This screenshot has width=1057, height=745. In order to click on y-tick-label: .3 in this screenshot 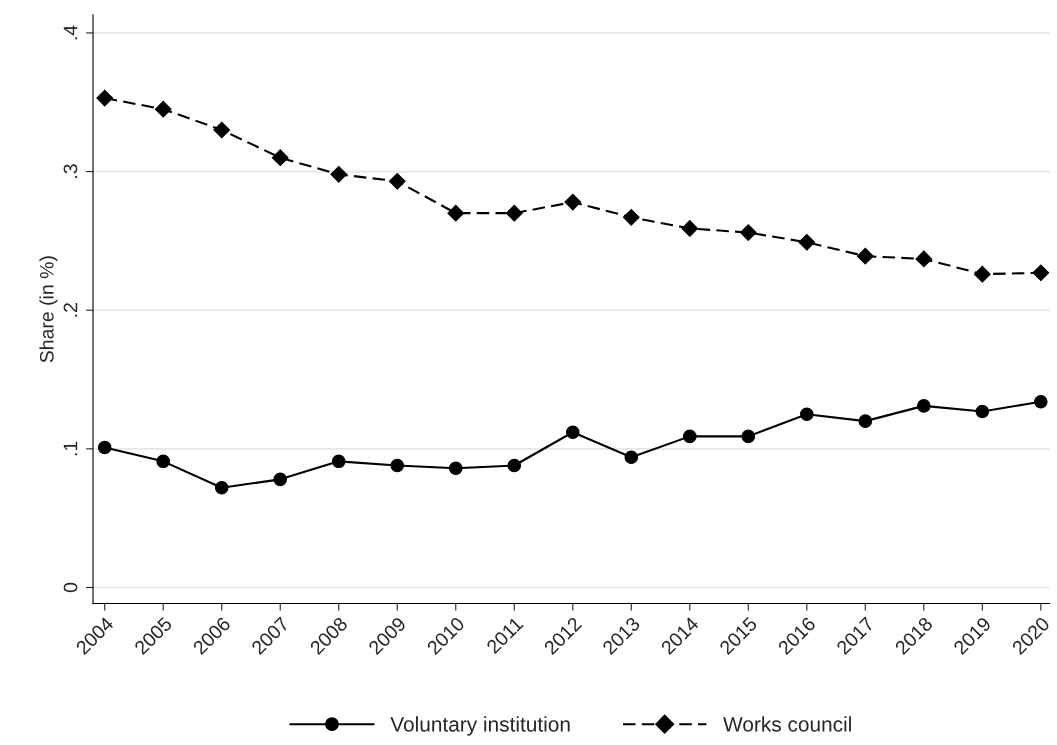, I will do `click(70, 171)`.